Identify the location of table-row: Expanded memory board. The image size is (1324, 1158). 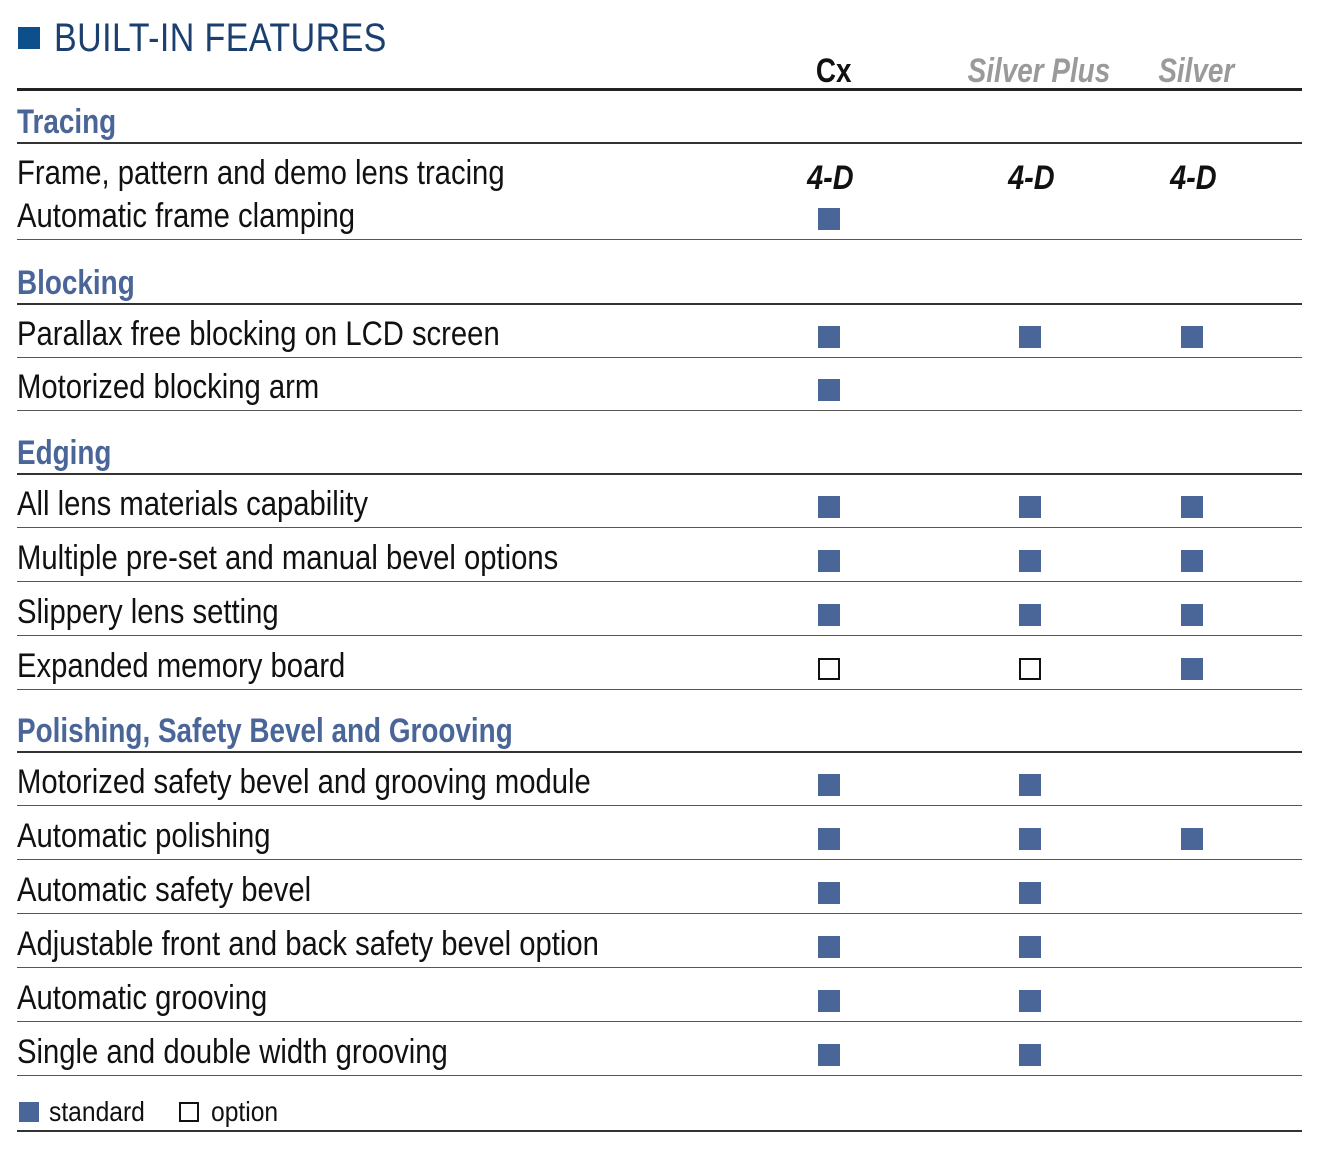
(659, 663).